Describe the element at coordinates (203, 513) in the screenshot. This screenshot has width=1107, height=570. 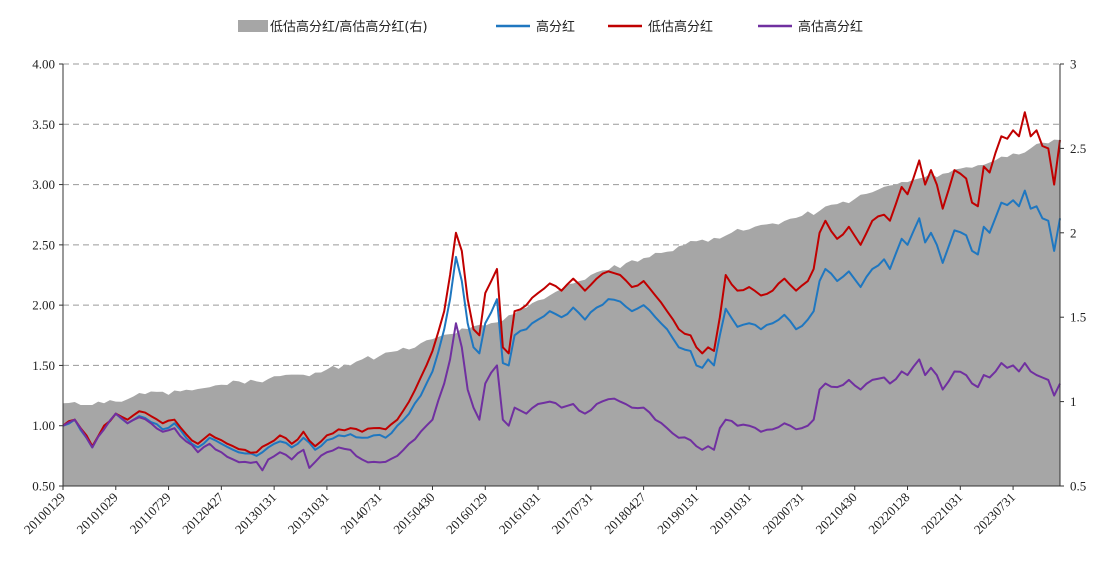
I see `x-tick-label-3: 20120427` at that location.